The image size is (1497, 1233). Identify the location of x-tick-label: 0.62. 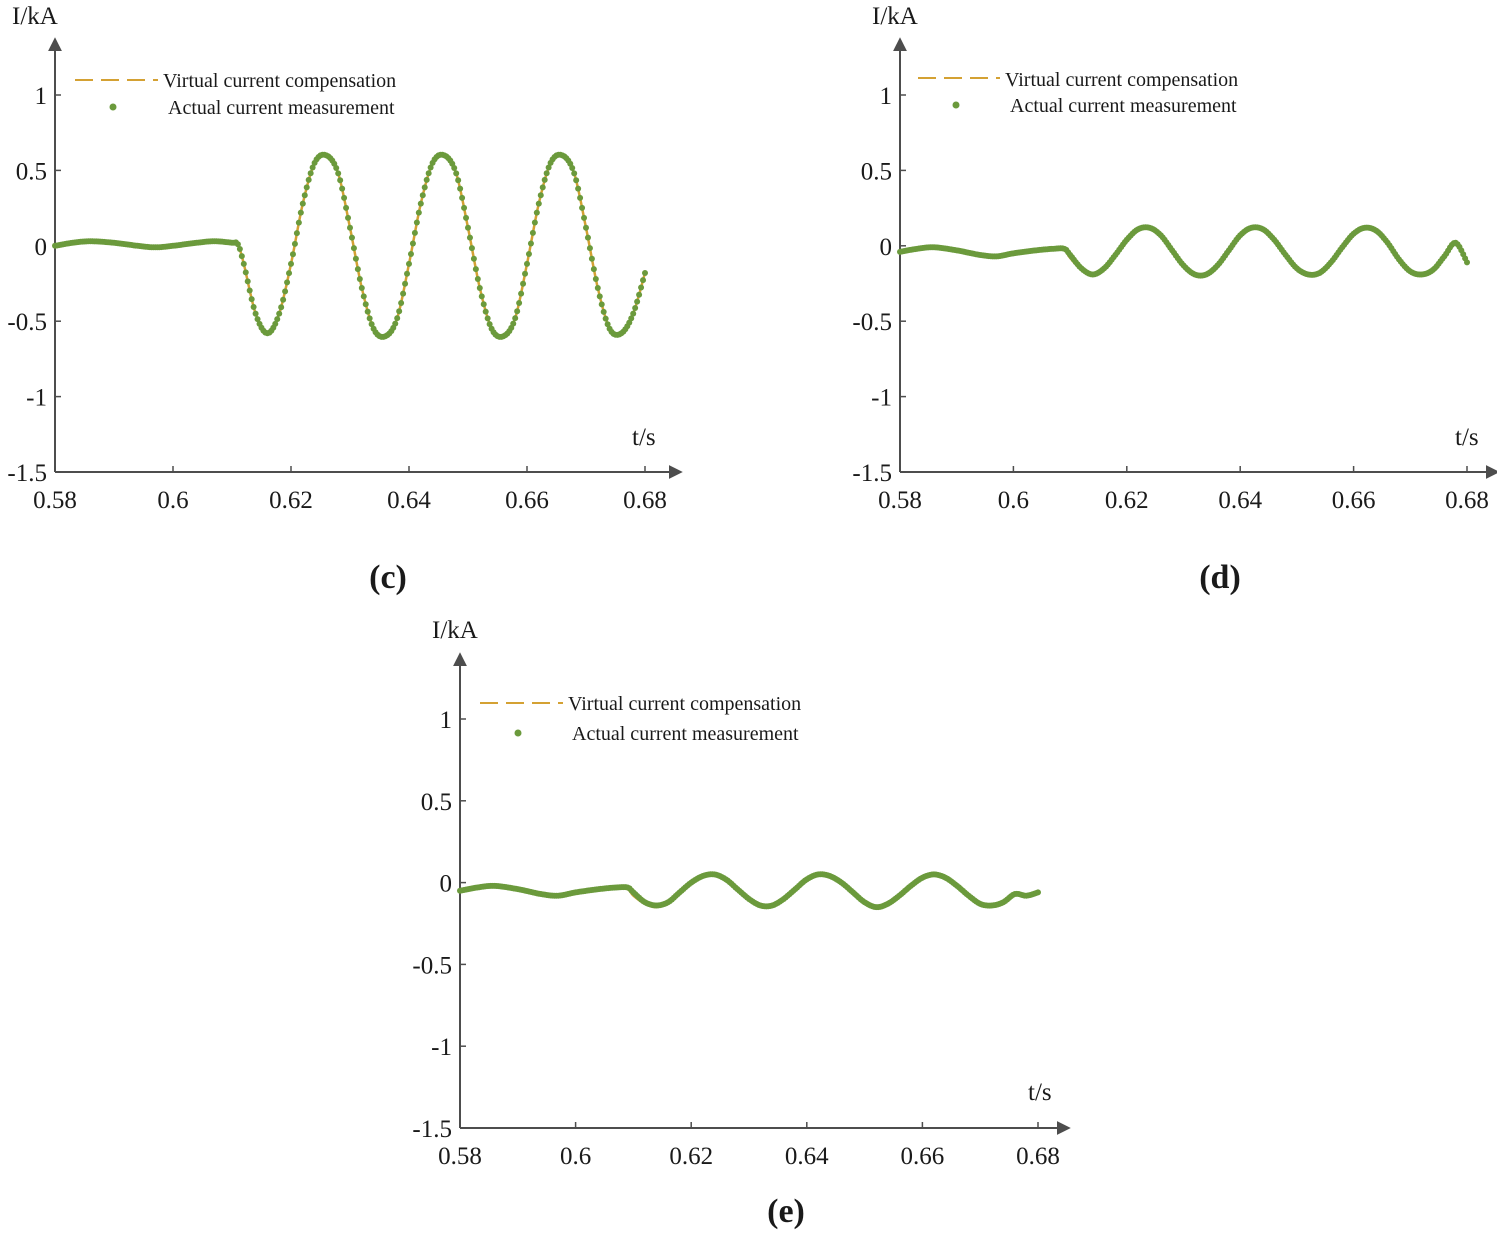
(691, 1156).